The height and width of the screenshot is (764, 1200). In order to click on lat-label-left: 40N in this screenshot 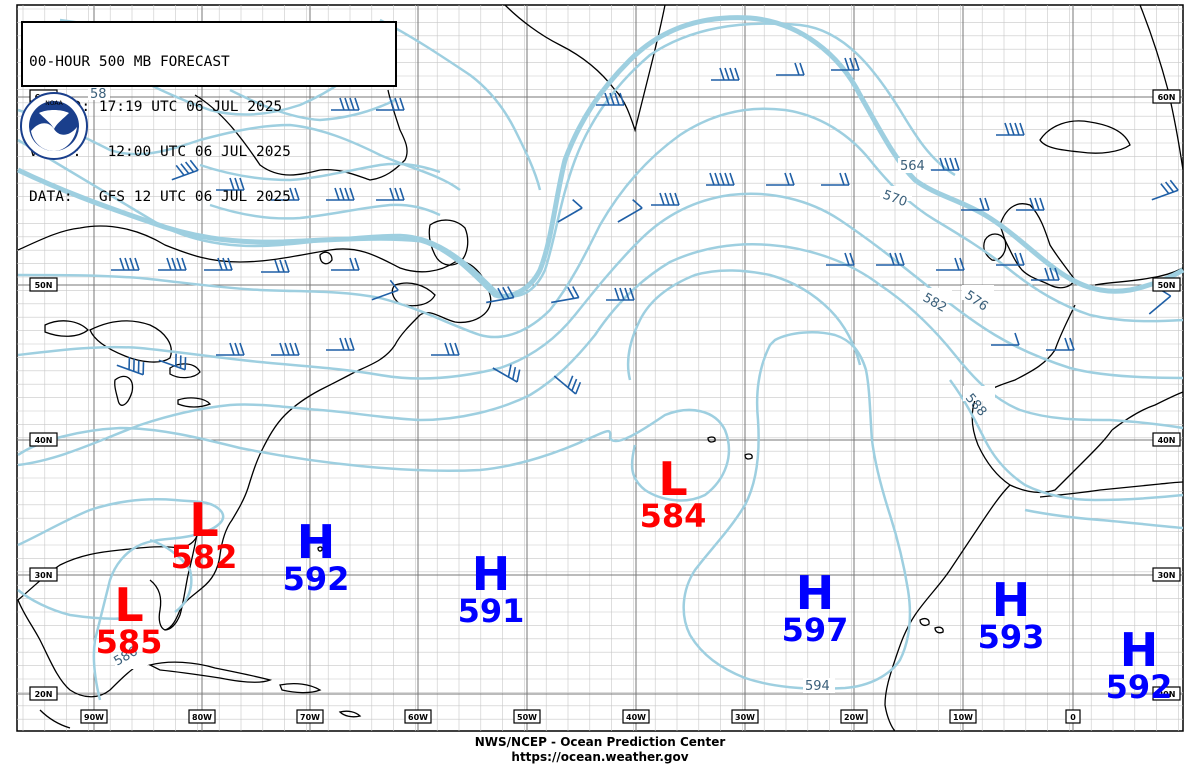, I will do `click(44, 440)`.